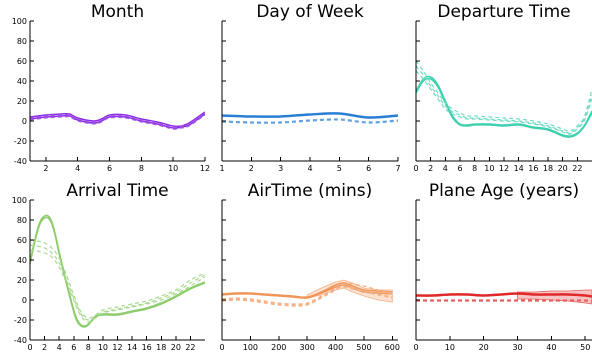  I want to click on x-tick-label: 50, so click(585, 347).